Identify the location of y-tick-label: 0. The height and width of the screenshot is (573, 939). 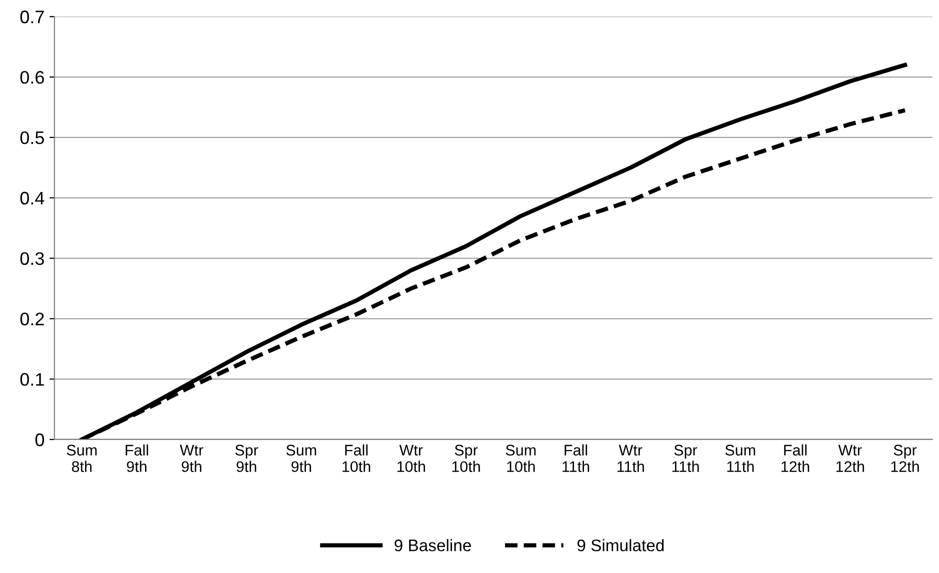
(39, 439).